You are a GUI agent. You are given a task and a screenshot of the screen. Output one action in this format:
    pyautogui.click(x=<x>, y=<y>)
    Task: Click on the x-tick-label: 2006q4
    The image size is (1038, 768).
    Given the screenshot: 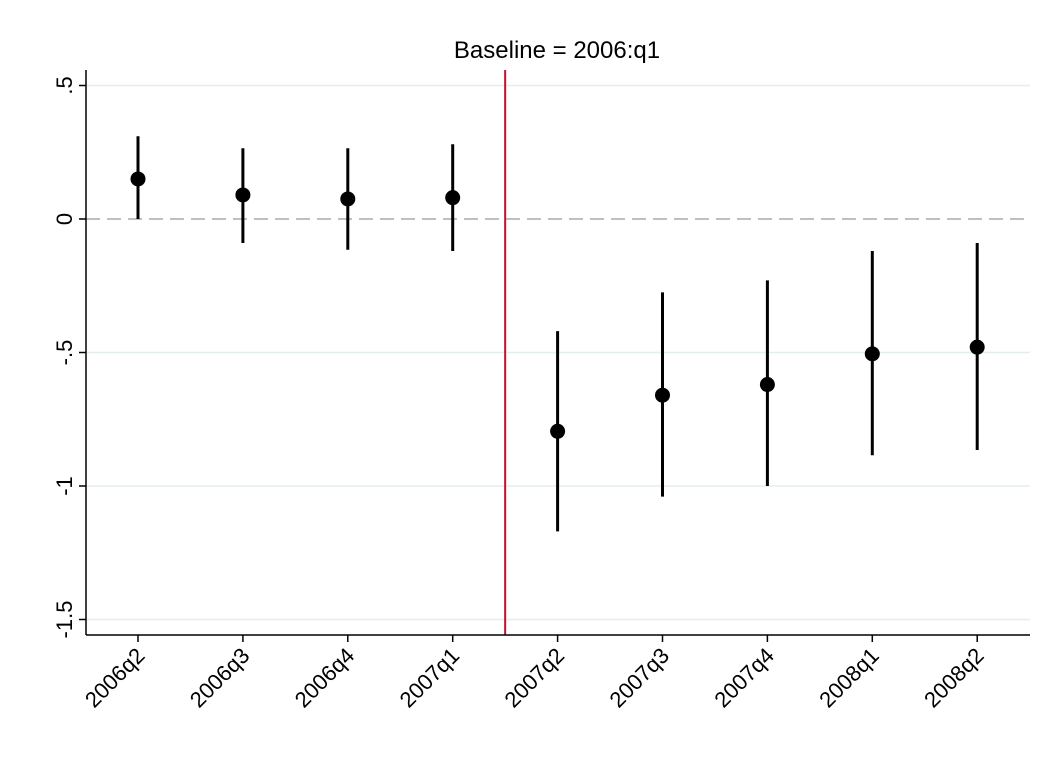 What is the action you would take?
    pyautogui.click(x=325, y=678)
    